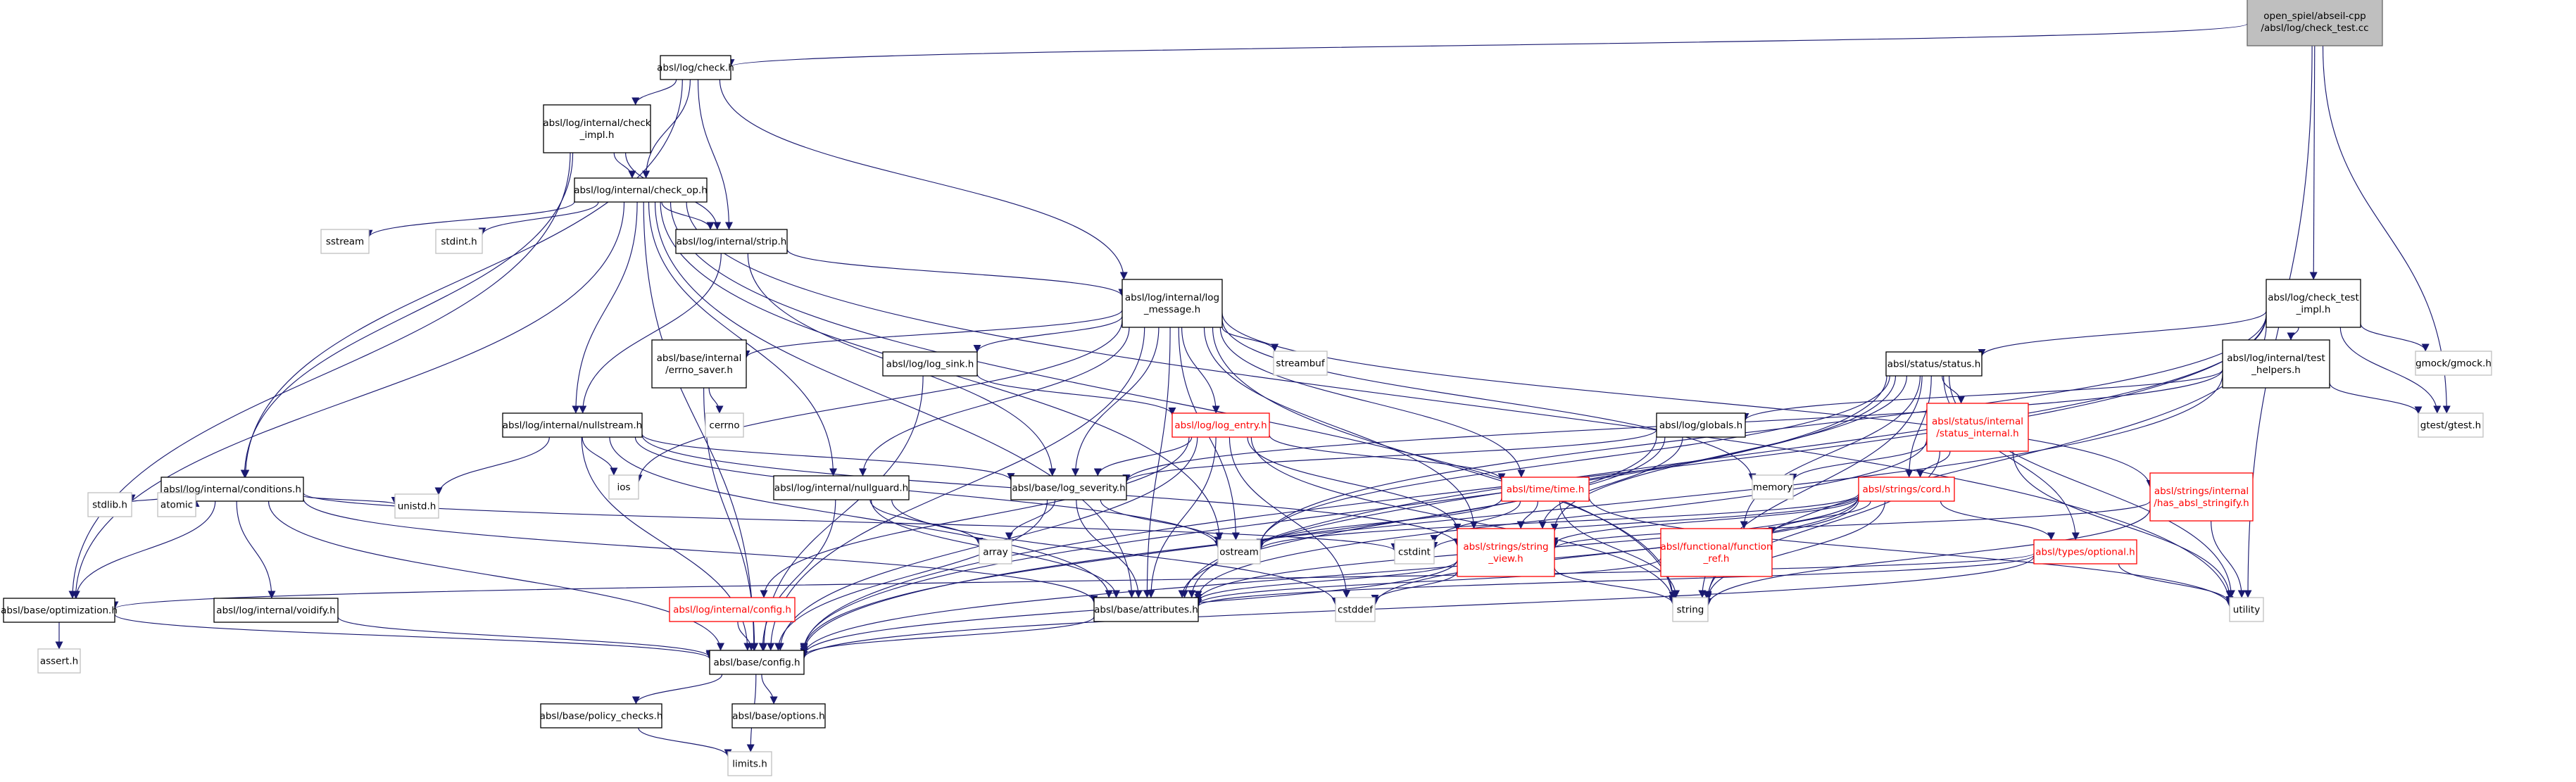  Describe the element at coordinates (2313, 297) in the screenshot. I see `node-label: absl/log/check_test` at that location.